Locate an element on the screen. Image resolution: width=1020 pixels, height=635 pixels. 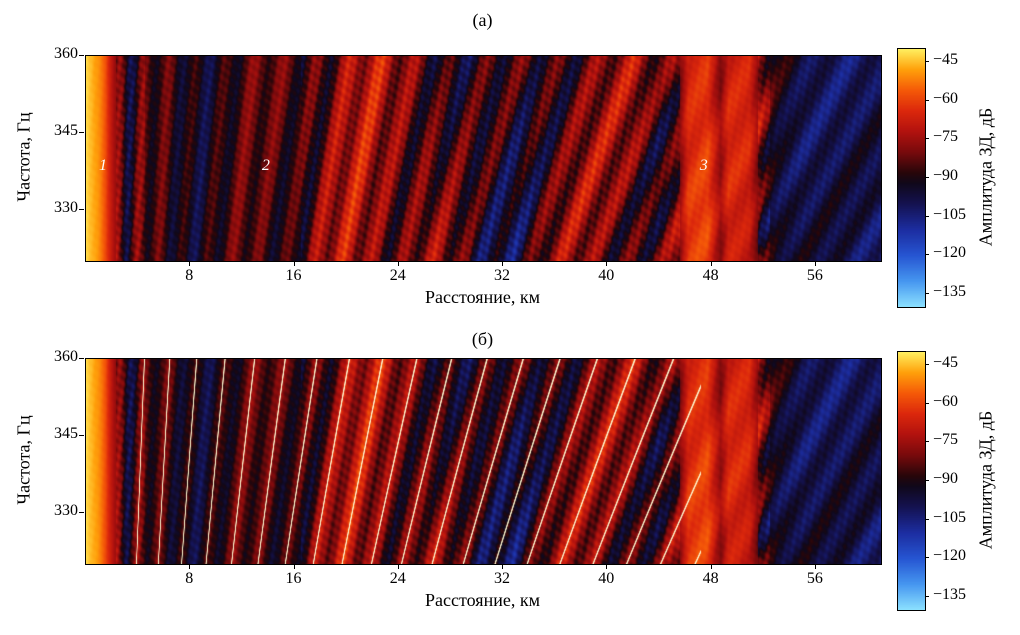
panel-b-colorbar is located at coordinates (911, 481).